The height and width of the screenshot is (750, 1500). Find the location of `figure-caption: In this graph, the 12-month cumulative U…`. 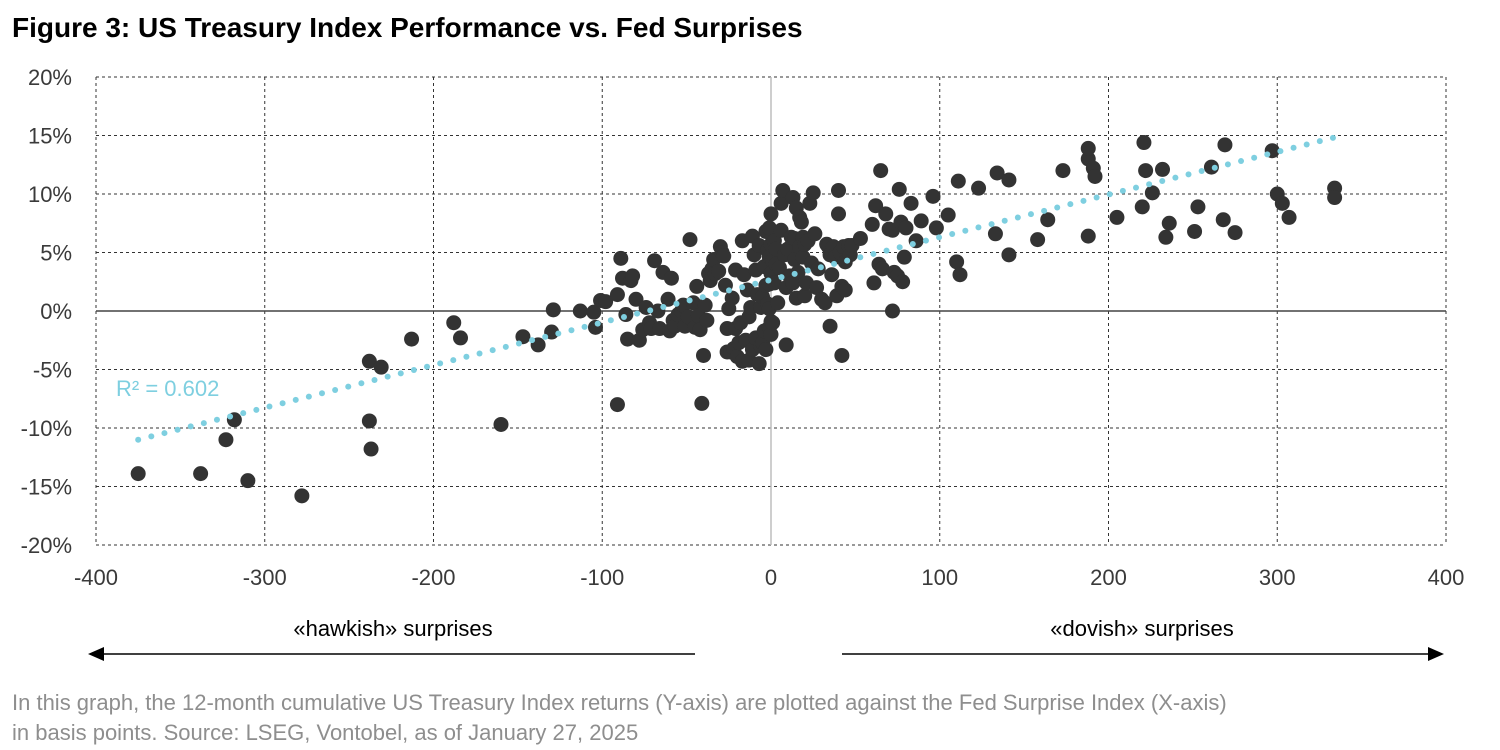

figure-caption: In this graph, the 12-month cumulative U… is located at coordinates (752, 718).